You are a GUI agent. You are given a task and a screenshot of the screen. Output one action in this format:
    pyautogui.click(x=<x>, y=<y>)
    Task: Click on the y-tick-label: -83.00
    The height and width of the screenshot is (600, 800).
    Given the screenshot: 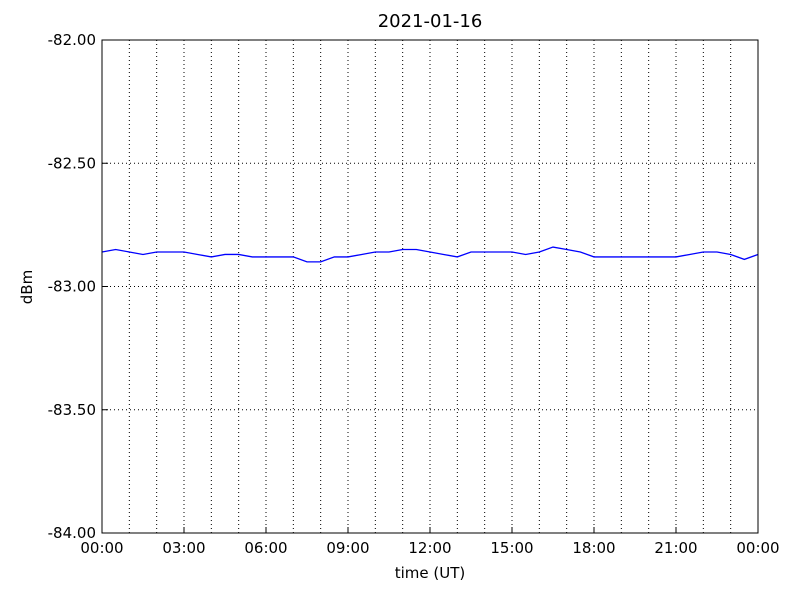 What is the action you would take?
    pyautogui.click(x=72, y=287)
    